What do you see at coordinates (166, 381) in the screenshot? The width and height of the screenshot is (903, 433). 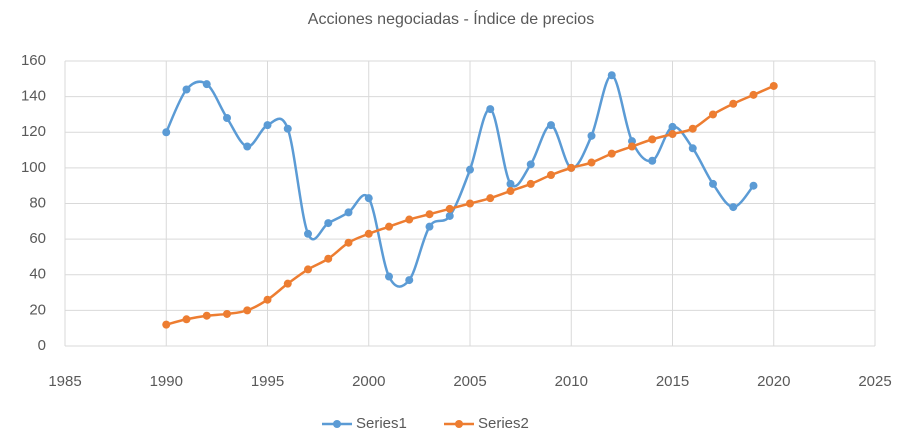 I see `x-tick-label: 1990` at bounding box center [166, 381].